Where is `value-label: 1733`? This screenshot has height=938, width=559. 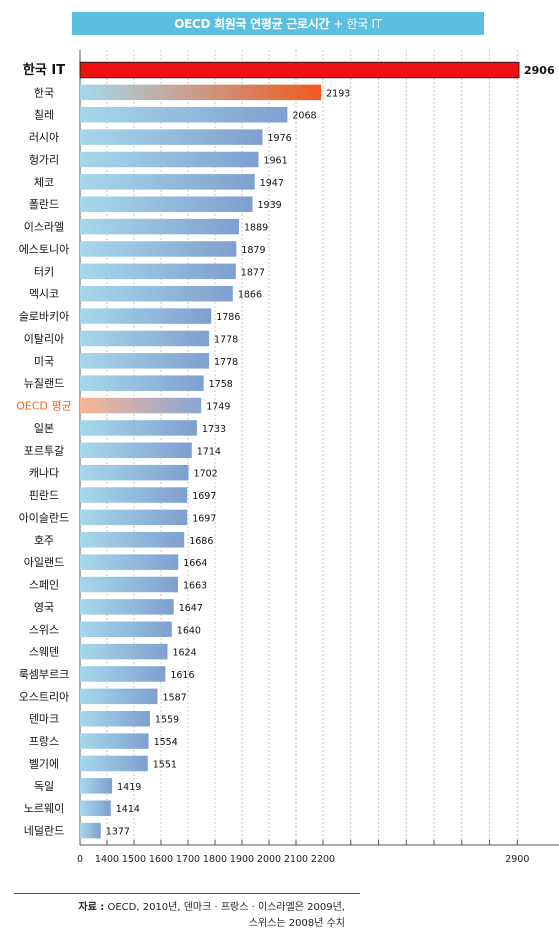
value-label: 1733 is located at coordinates (214, 429).